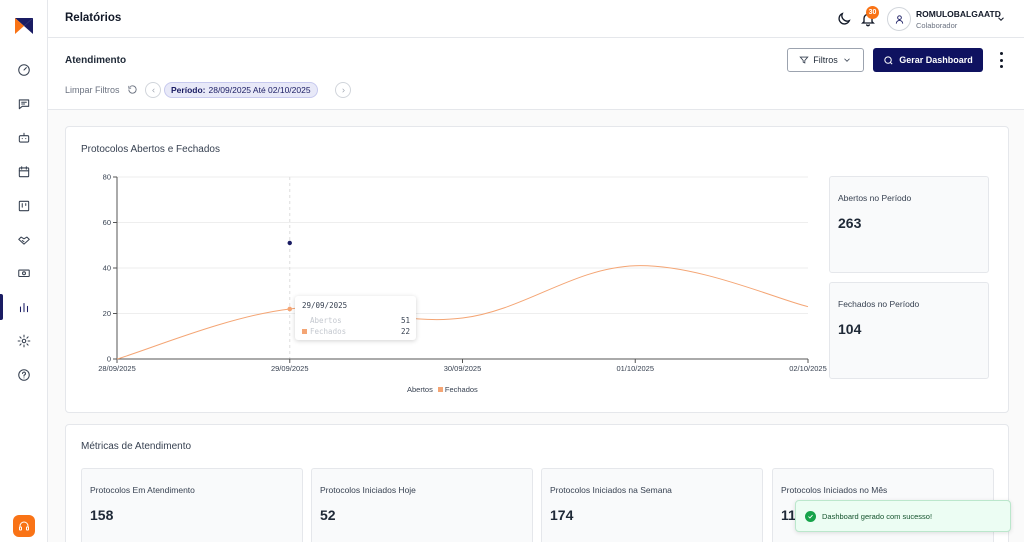  Describe the element at coordinates (328, 331) in the screenshot. I see `tooltip-label: Fechados` at that location.